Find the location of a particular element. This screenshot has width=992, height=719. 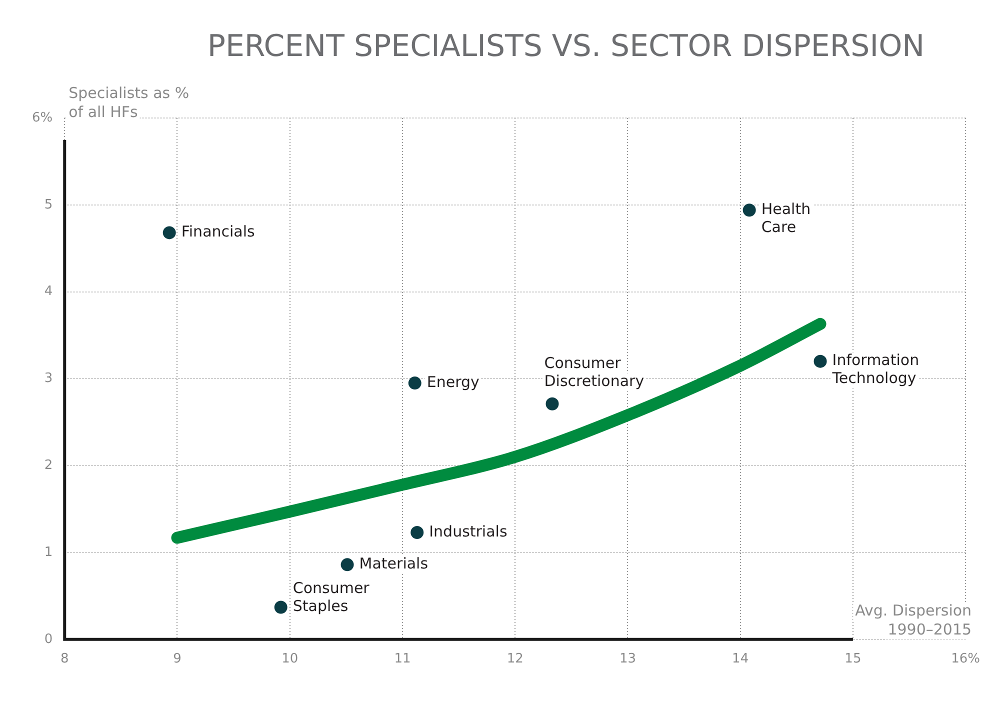

x-axis-title: Avg. Dispersion 1990–2015 is located at coordinates (913, 619).